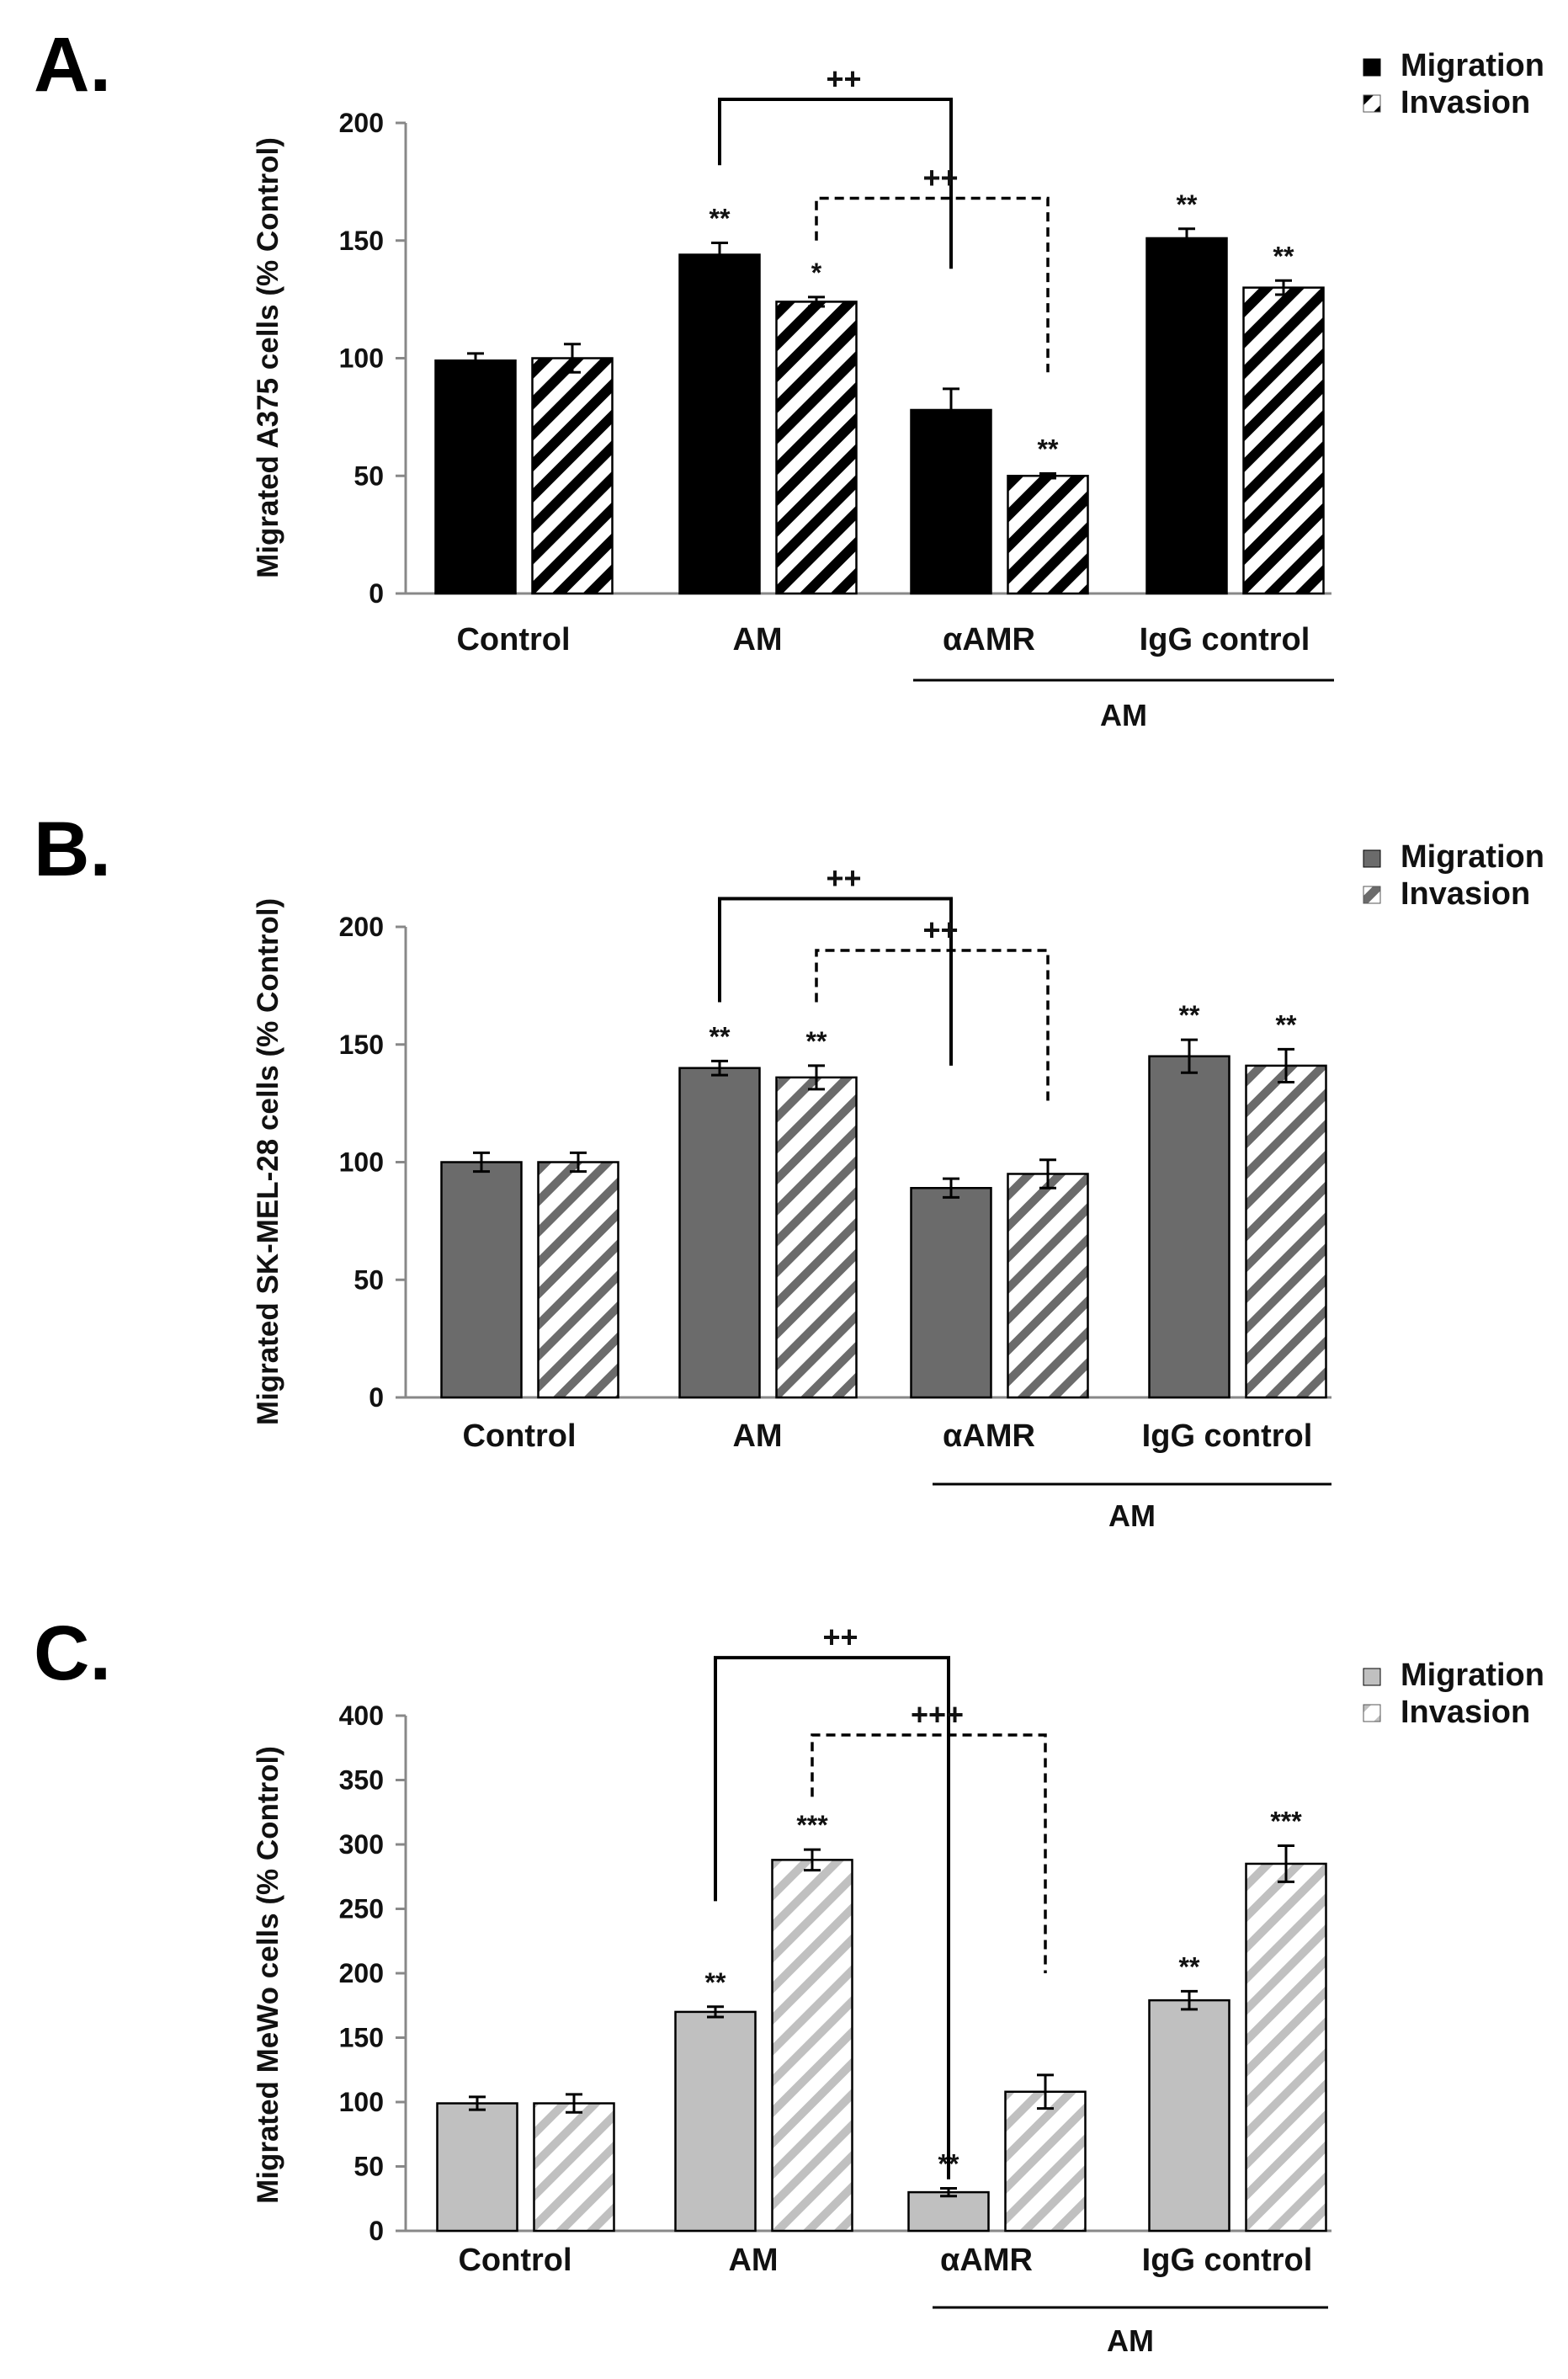 This screenshot has width=1568, height=2379. I want to click on y-tick-label: 350, so click(361, 1780).